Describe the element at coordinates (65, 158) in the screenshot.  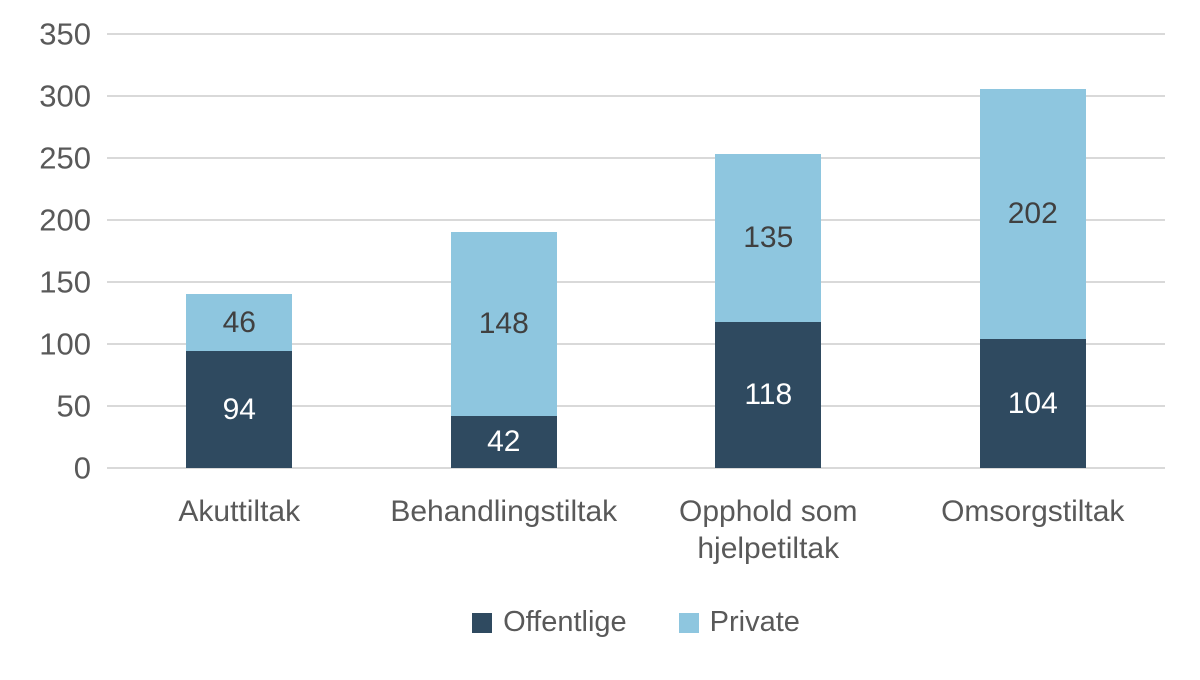
I see `y-axis-tick-label: 250` at that location.